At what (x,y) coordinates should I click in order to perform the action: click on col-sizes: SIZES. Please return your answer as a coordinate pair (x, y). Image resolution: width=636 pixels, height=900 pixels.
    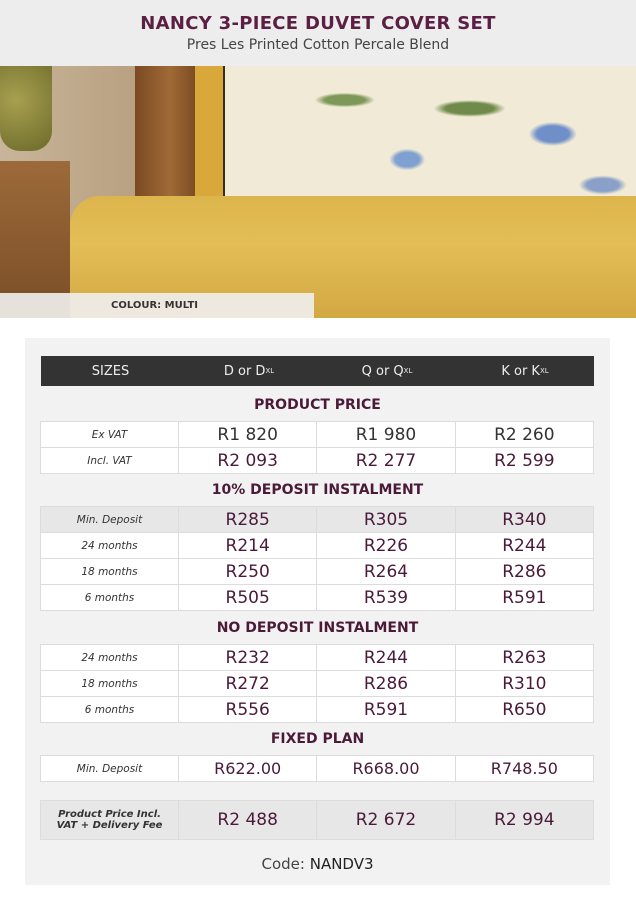
    Looking at the image, I should click on (110, 371).